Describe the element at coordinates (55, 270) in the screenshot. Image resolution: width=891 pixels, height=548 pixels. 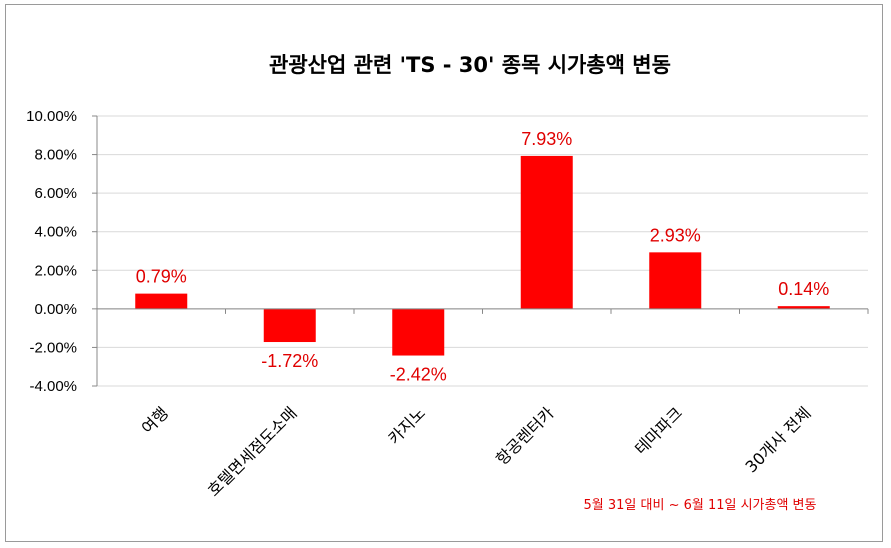
I see `y-tick-label: 2.00%` at that location.